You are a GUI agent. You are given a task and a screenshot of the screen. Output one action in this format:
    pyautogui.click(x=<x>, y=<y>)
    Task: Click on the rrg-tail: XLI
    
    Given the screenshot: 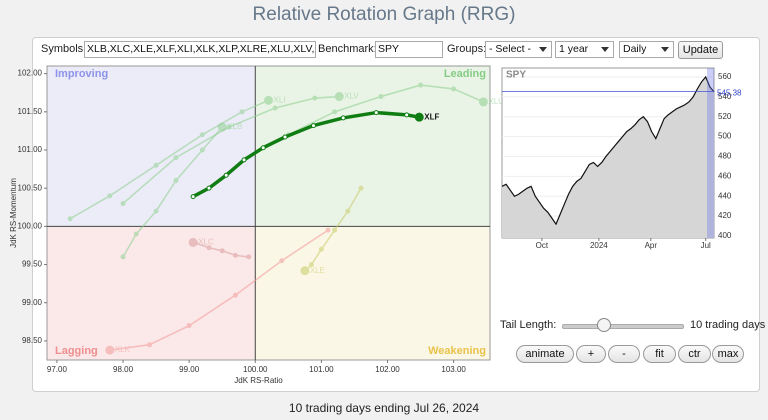 What is the action you would take?
    pyautogui.click(x=176, y=158)
    